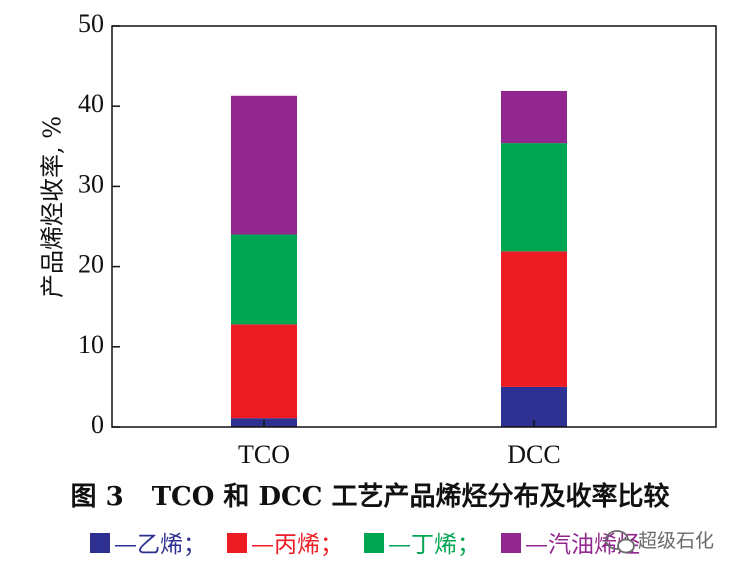 The width and height of the screenshot is (734, 570). I want to click on legend-item: —丙烯；, so click(285, 545).